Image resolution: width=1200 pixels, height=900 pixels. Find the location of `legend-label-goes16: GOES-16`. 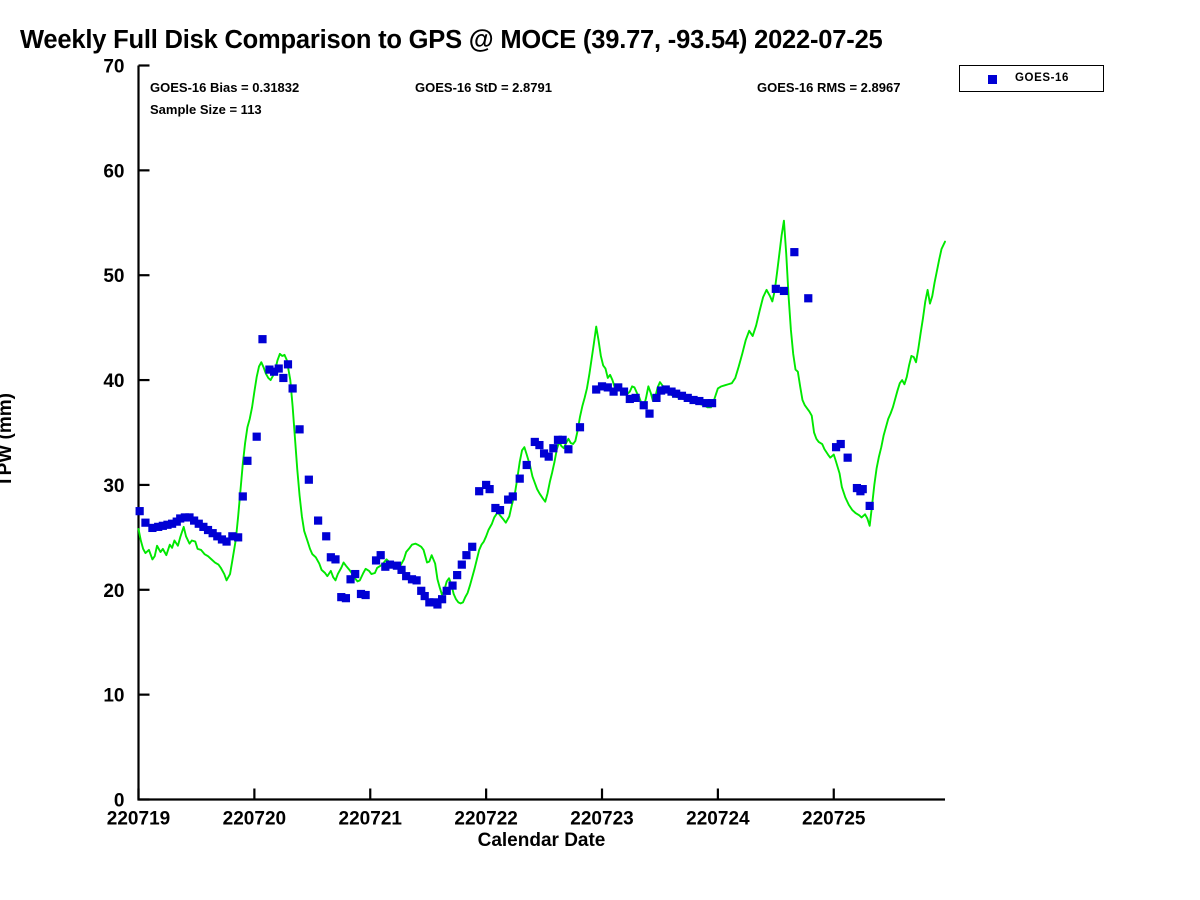

legend-label-goes16: GOES-16 is located at coordinates (1042, 78).